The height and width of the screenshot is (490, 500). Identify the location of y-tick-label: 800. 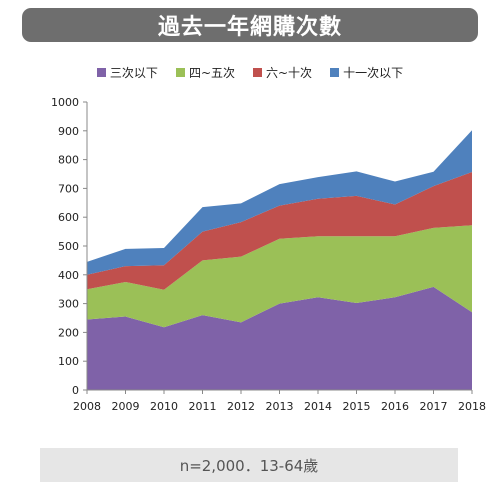
(68, 160).